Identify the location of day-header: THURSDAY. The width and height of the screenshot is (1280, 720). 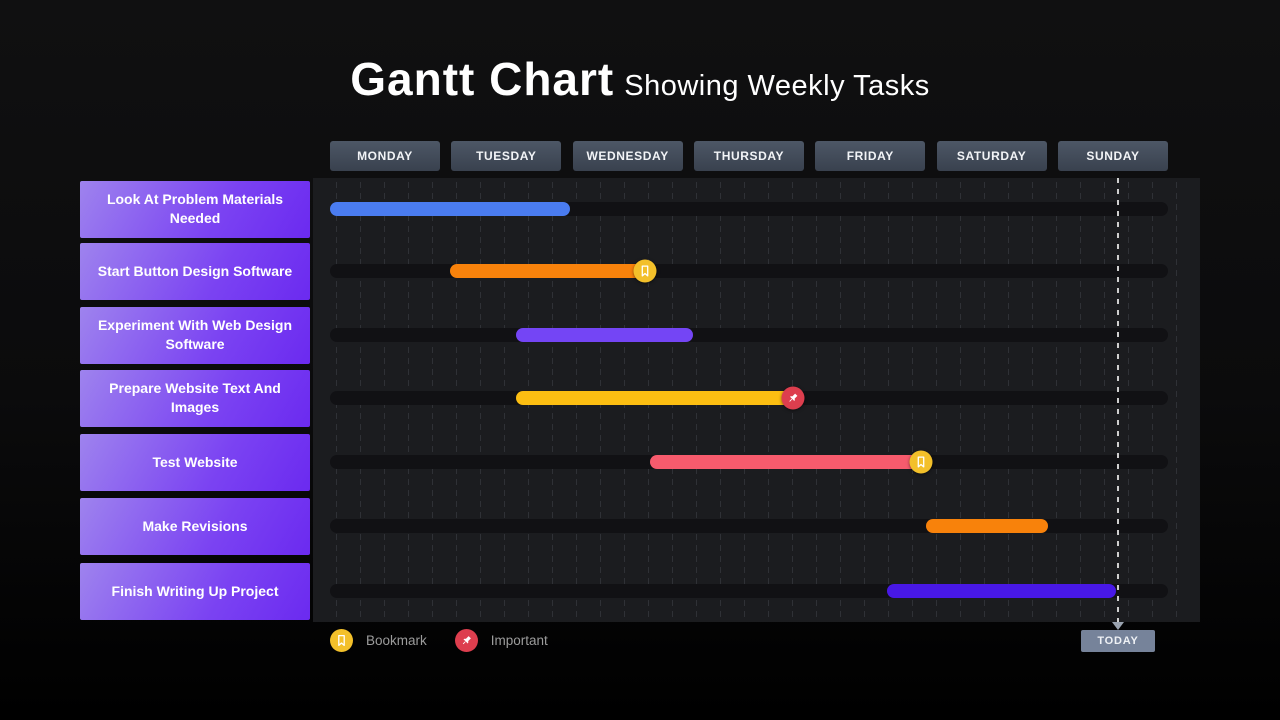
(748, 156).